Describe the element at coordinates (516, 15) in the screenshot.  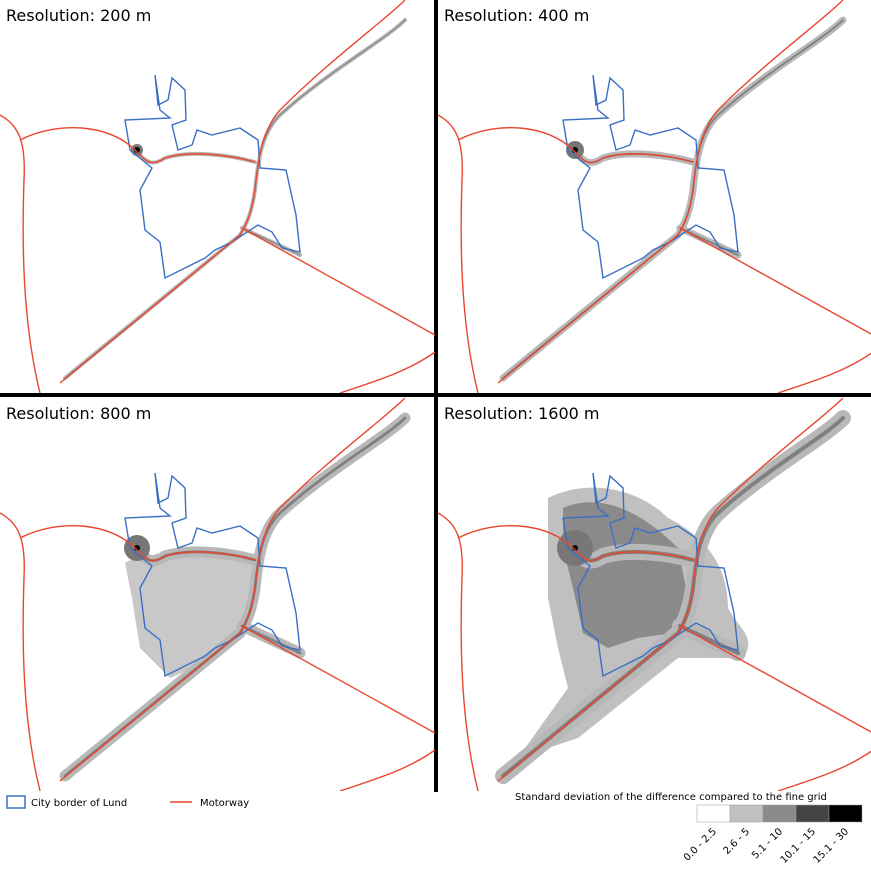
I see `panel-title: Resolution: 400 m` at that location.